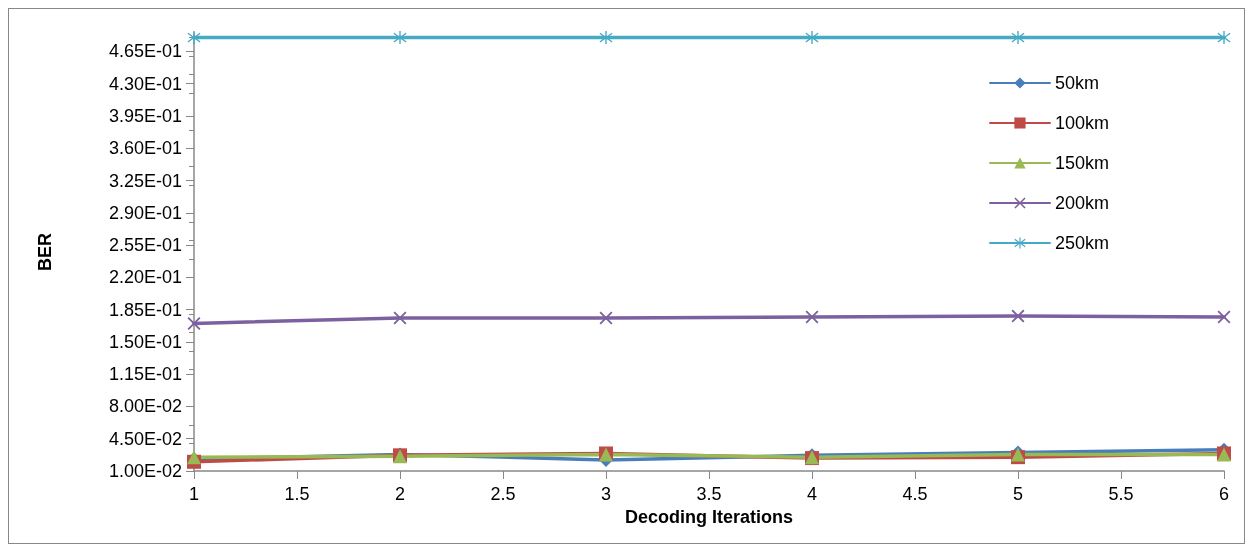  Describe the element at coordinates (194, 494) in the screenshot. I see `x-tick-label: 1` at that location.